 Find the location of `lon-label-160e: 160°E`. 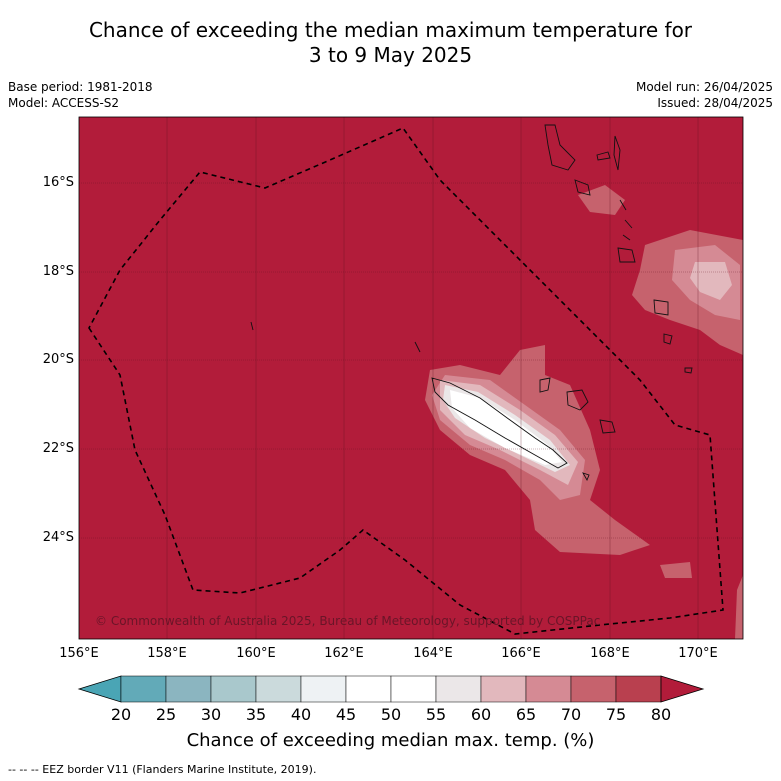

lon-label-160e: 160°E is located at coordinates (256, 653).